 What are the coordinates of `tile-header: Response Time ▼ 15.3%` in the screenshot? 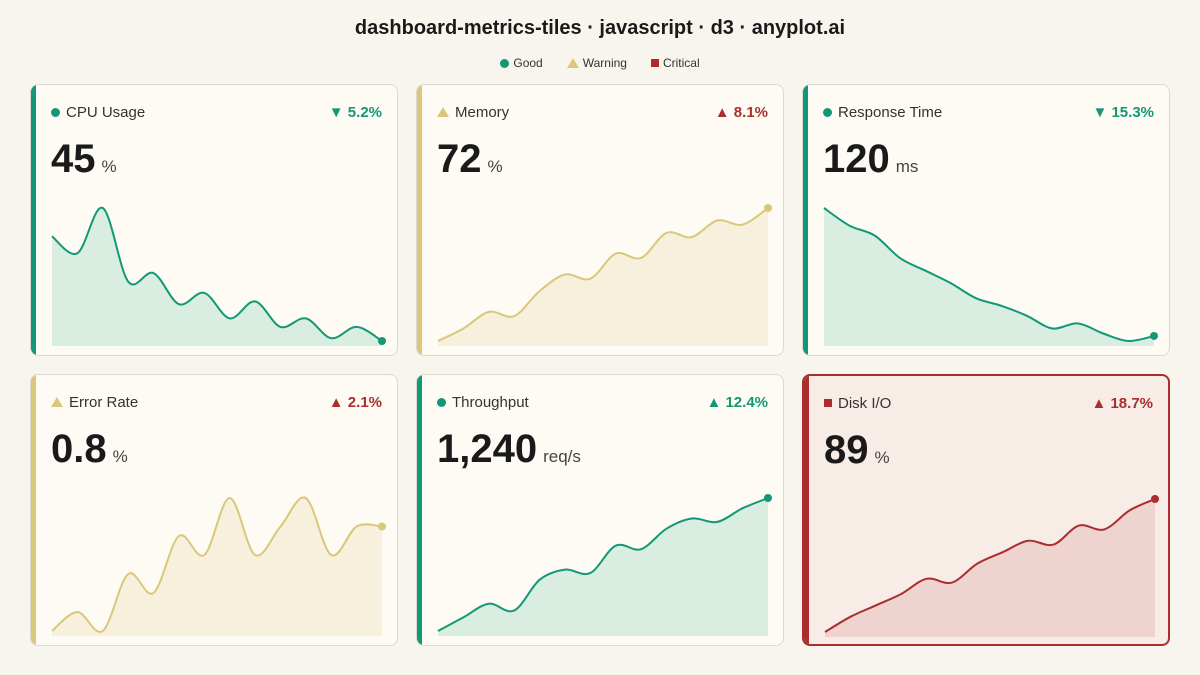 It's located at (988, 112).